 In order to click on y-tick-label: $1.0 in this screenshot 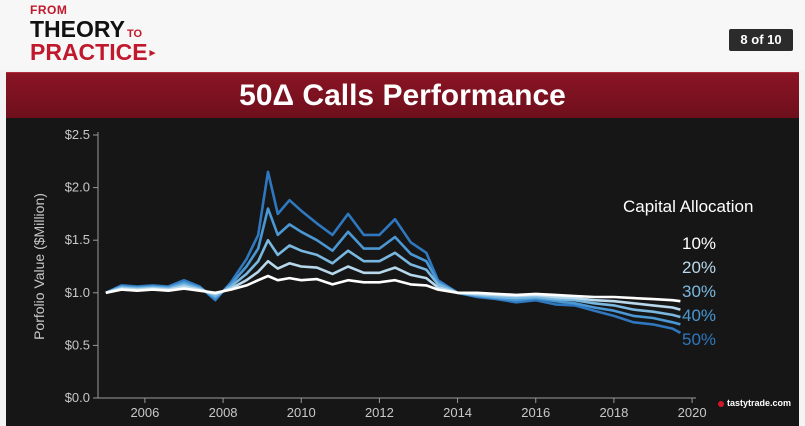, I will do `click(77, 292)`.